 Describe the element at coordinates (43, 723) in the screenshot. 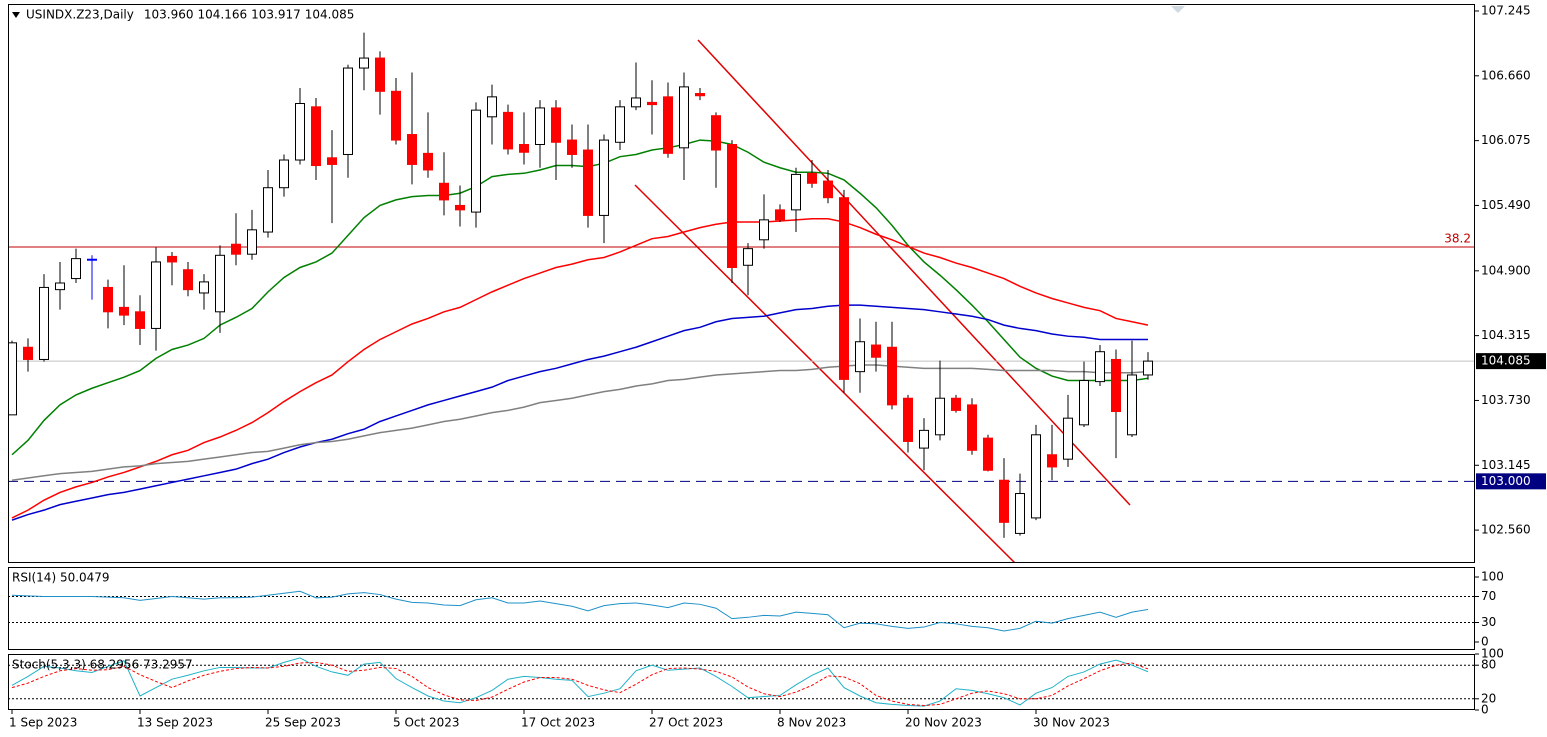

I see `x-tick-label: 1 Sep 2023` at that location.